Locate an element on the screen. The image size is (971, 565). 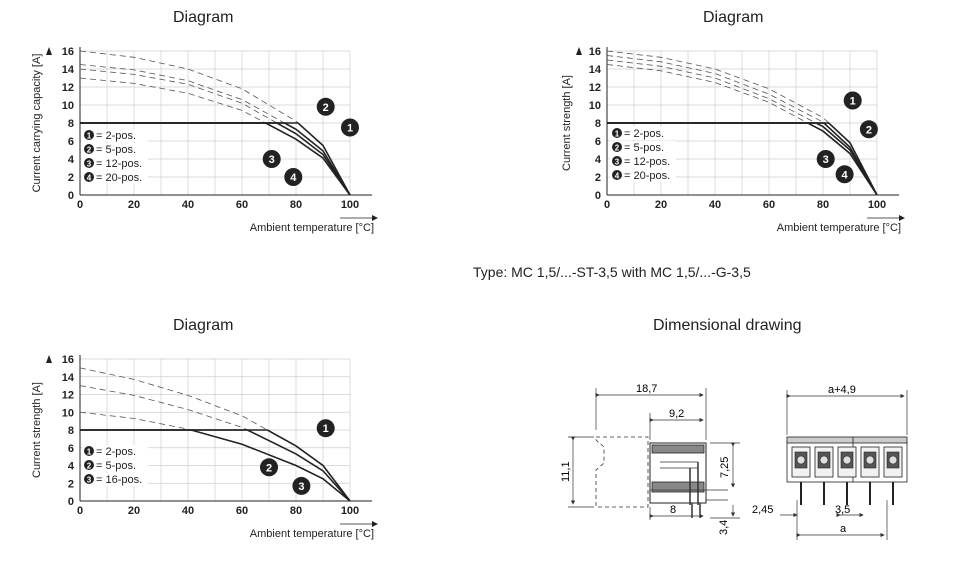
dim-pitch: 3,5 is located at coordinates (842, 510).